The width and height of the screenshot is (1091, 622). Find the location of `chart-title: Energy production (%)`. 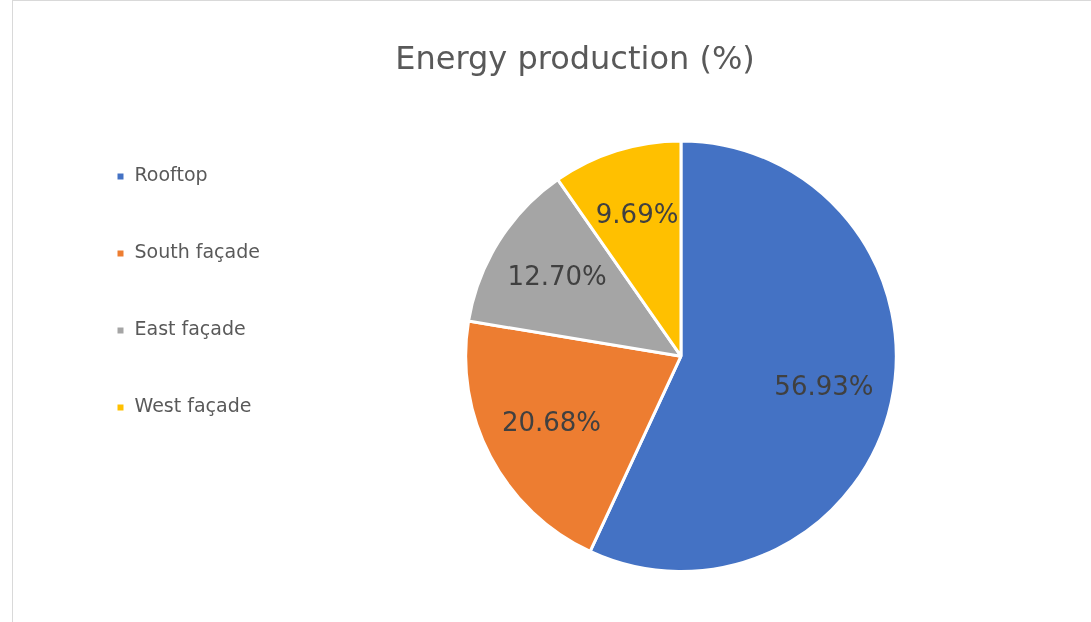

chart-title: Energy production (%) is located at coordinates (575, 57).